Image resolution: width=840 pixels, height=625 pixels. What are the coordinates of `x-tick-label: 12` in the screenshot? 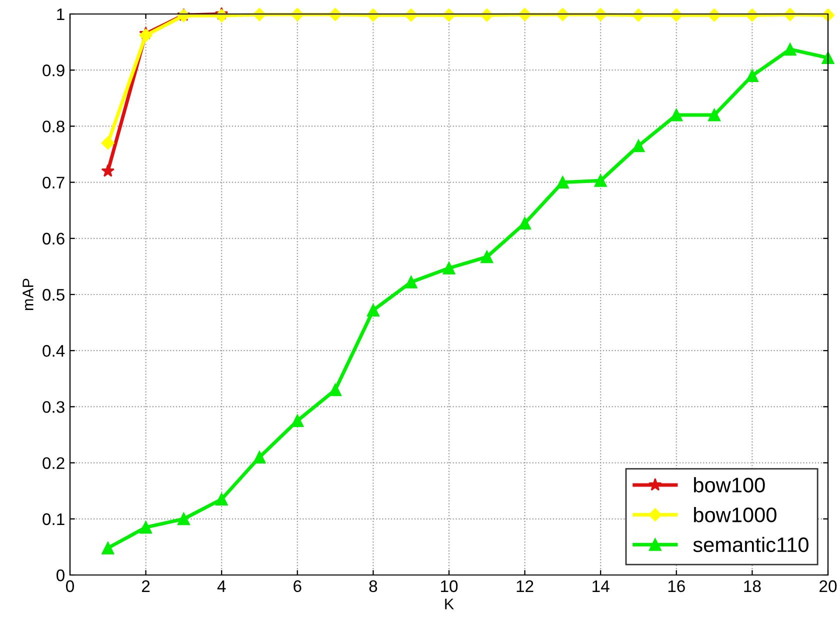 It's located at (525, 586).